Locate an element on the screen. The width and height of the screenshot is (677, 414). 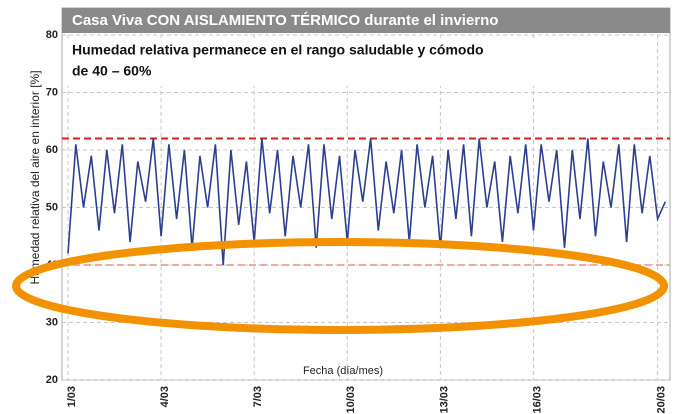
y-tick-label: 50 is located at coordinates (52, 207).